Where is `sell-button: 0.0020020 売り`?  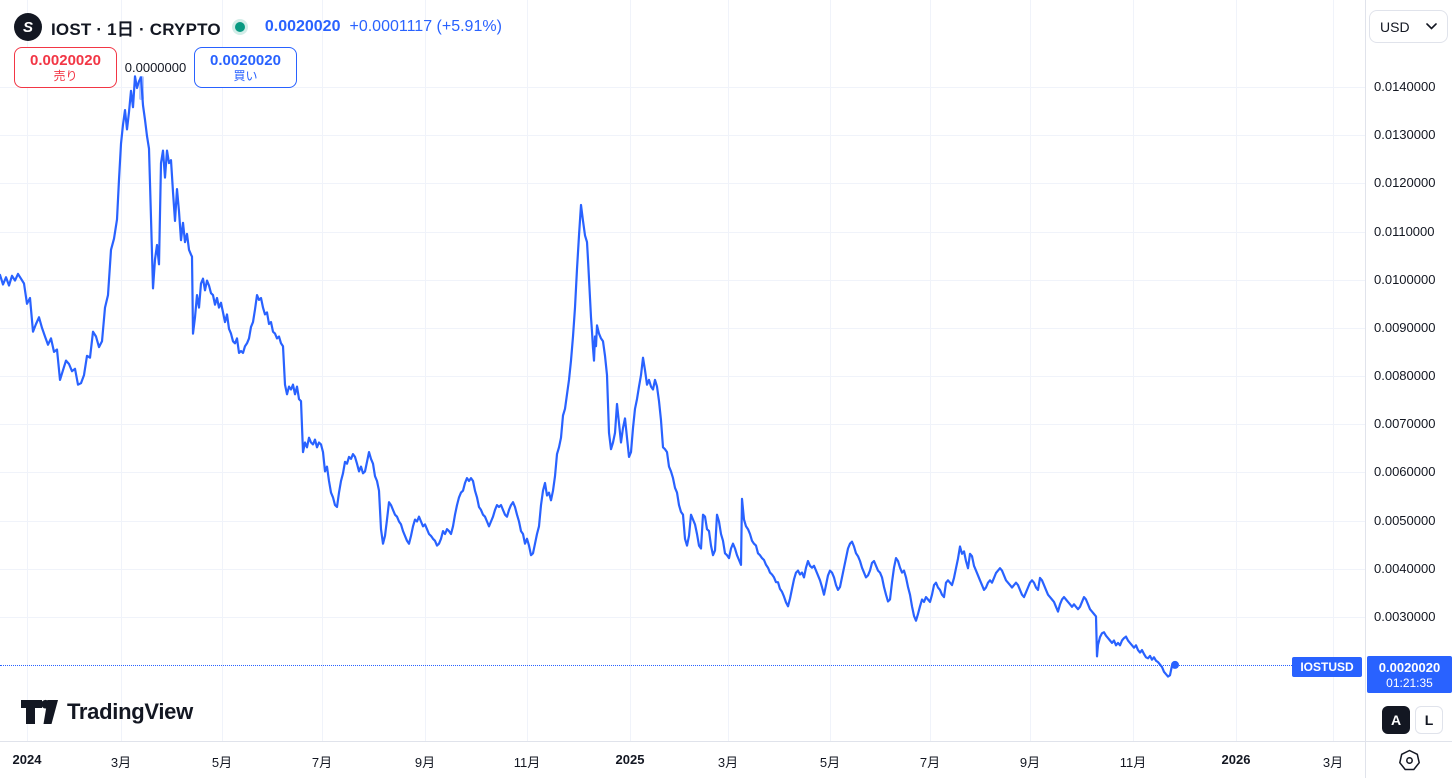 sell-button: 0.0020020 売り is located at coordinates (65, 67).